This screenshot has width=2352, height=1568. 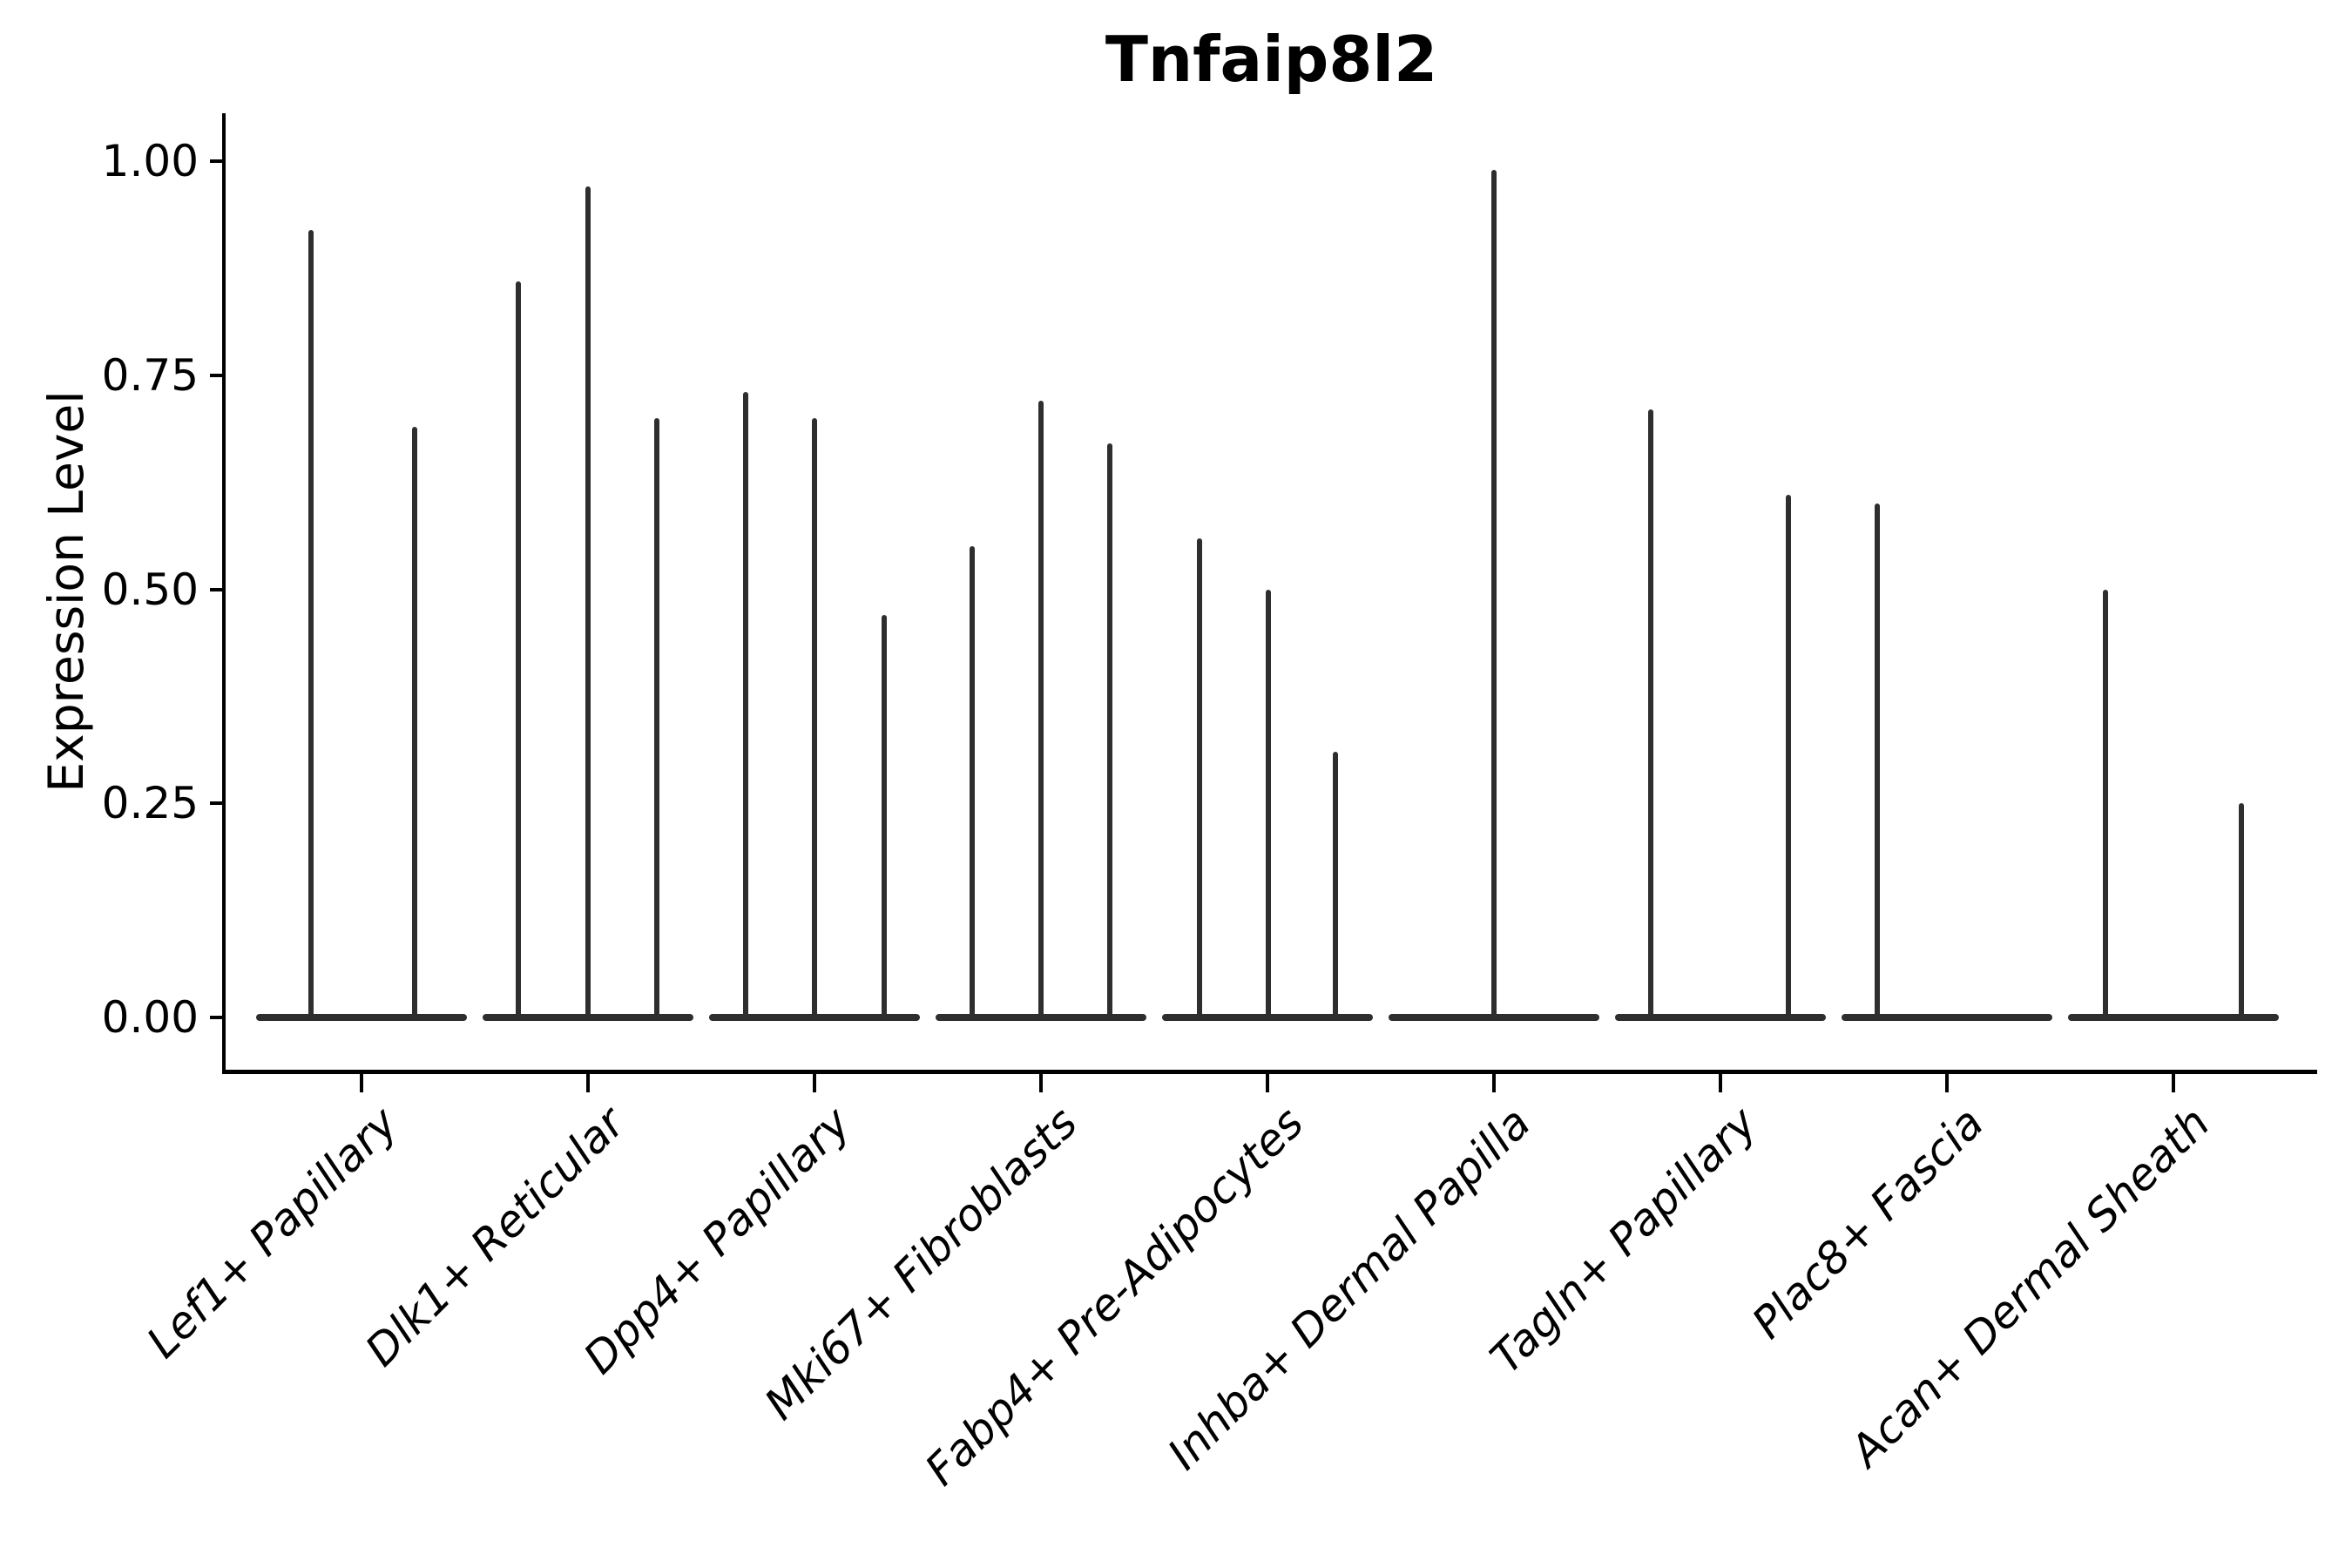 What do you see at coordinates (1271, 59) in the screenshot?
I see `plot-title: Tnfaip8l2` at bounding box center [1271, 59].